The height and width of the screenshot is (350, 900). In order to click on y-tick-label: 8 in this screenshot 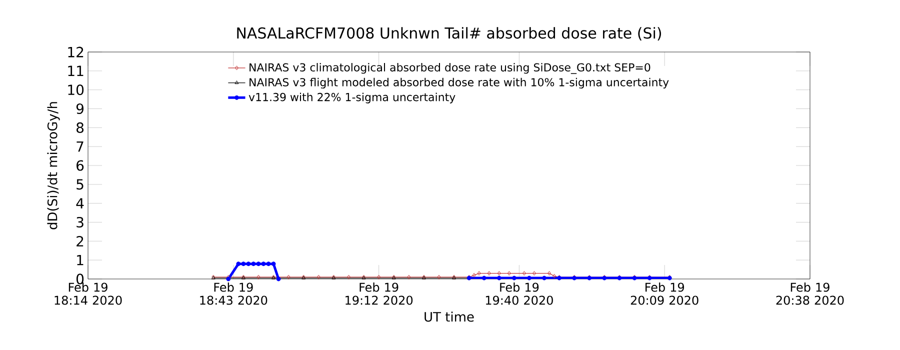, I will do `click(80, 127)`.